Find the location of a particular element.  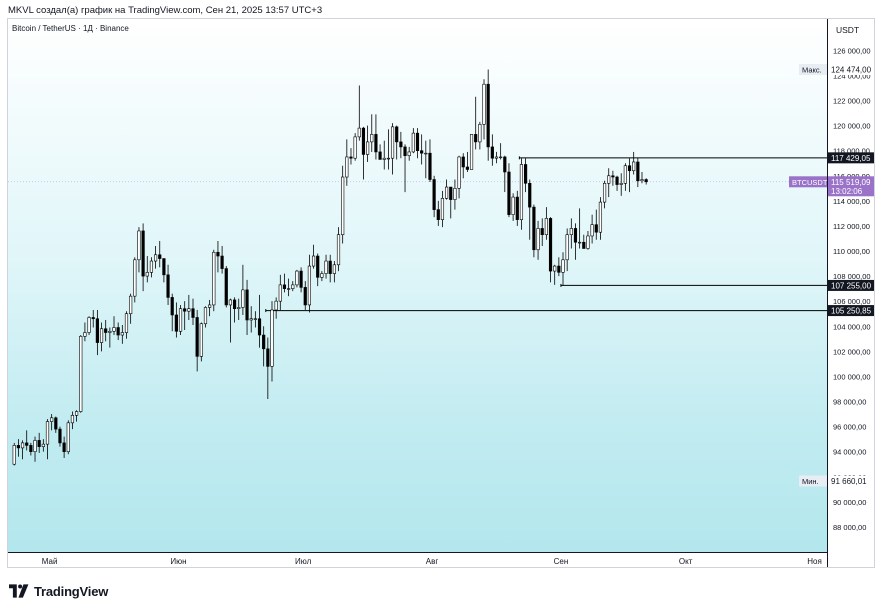

symbol-description: Bitcoin / TetherUS · 1Д · Binance is located at coordinates (70, 28).